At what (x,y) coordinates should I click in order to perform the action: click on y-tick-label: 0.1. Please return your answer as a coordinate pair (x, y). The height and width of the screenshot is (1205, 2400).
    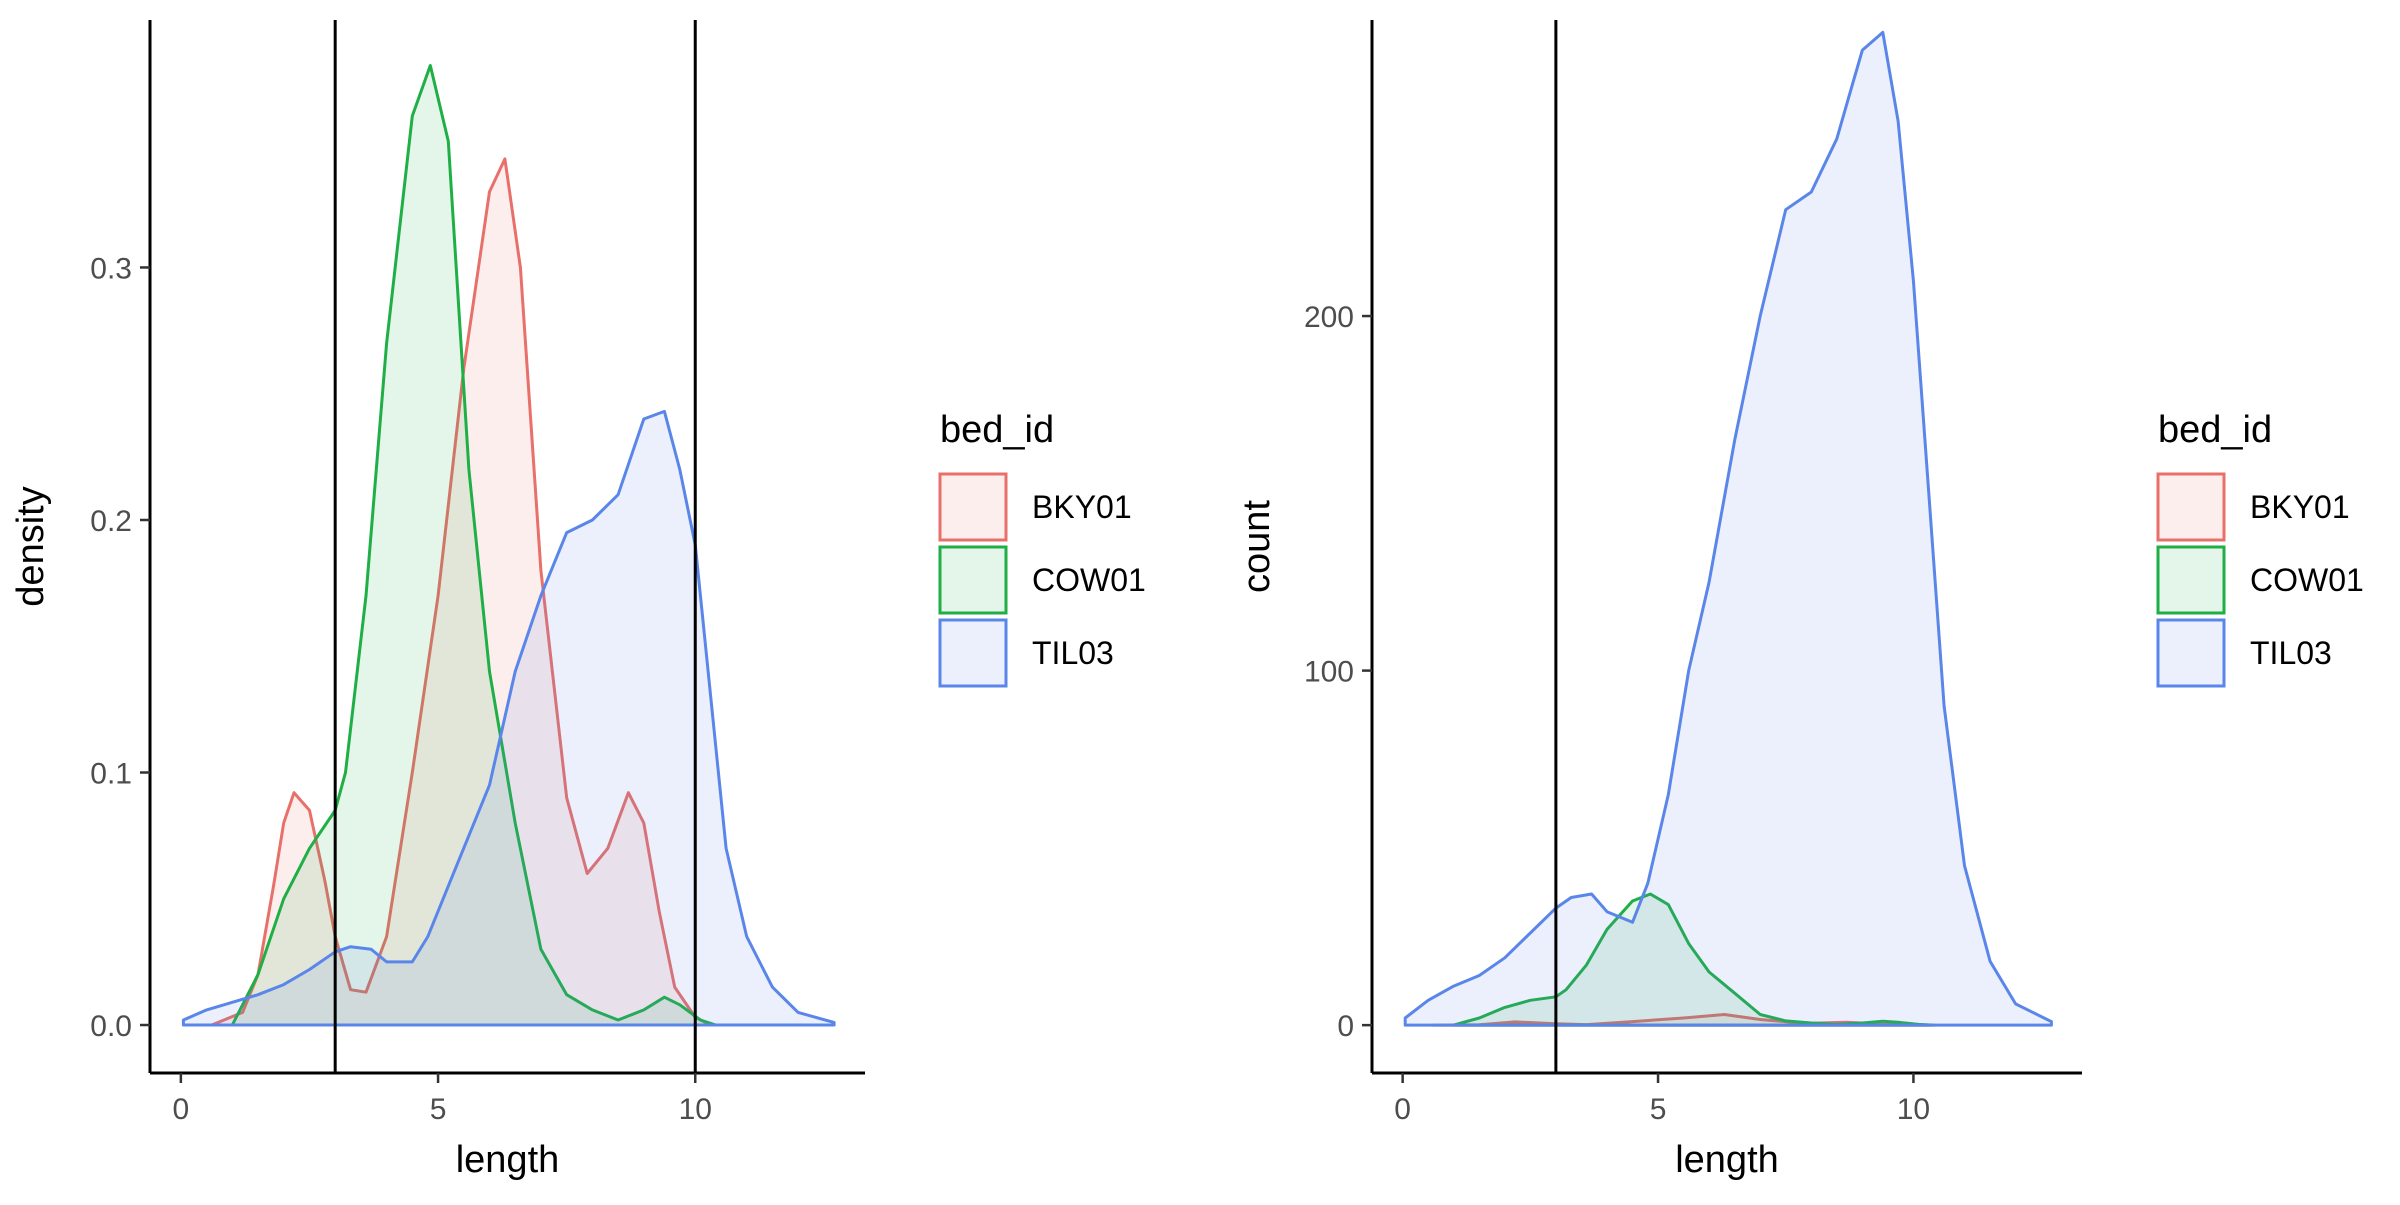
    Looking at the image, I should click on (111, 774).